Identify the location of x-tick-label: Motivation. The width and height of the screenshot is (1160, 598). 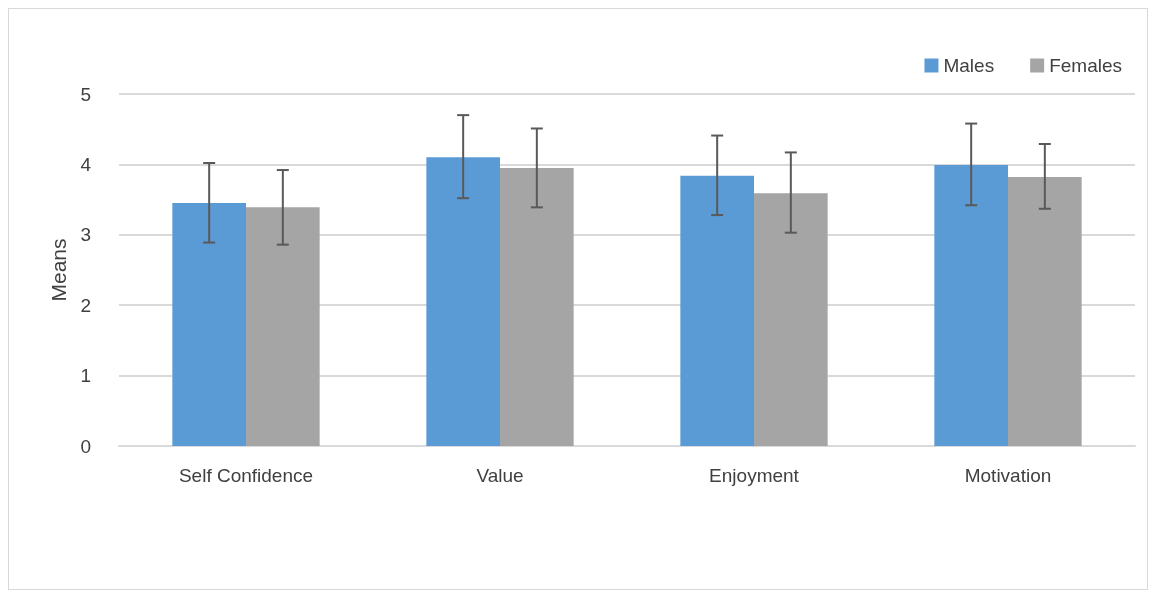
(1008, 475).